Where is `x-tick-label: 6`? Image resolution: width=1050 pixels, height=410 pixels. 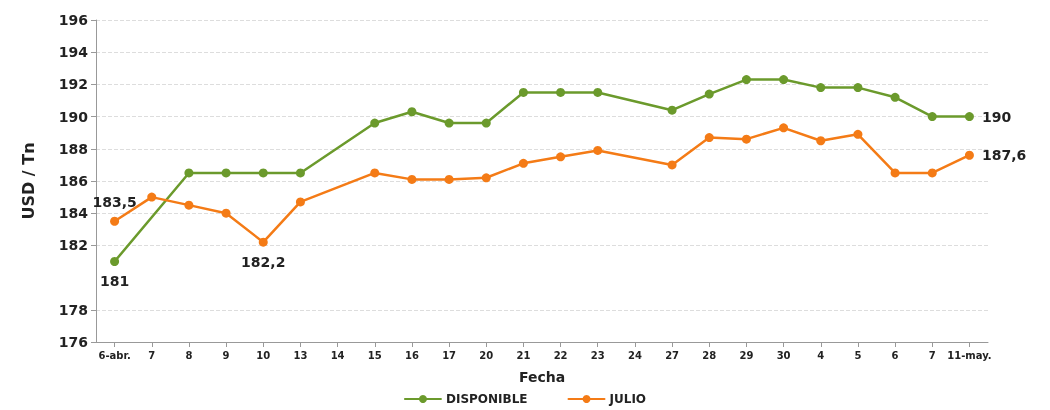
x-tick-label: 6 is located at coordinates (895, 355).